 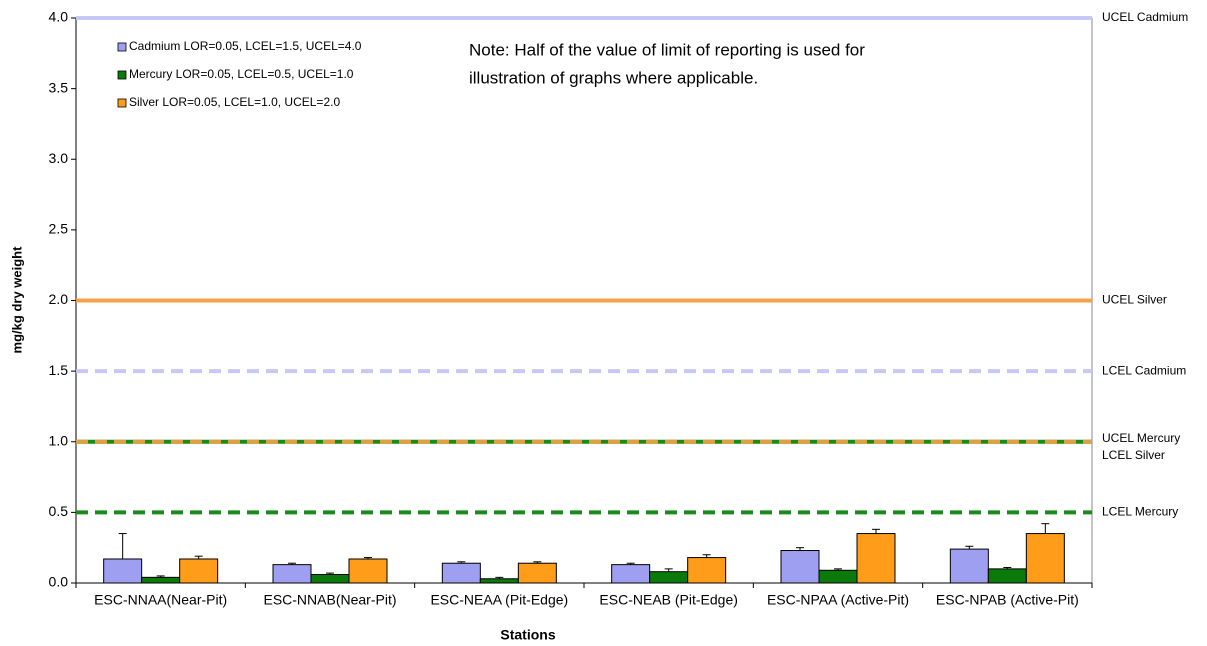 What do you see at coordinates (59, 370) in the screenshot?
I see `y-tick-label: 1.5` at bounding box center [59, 370].